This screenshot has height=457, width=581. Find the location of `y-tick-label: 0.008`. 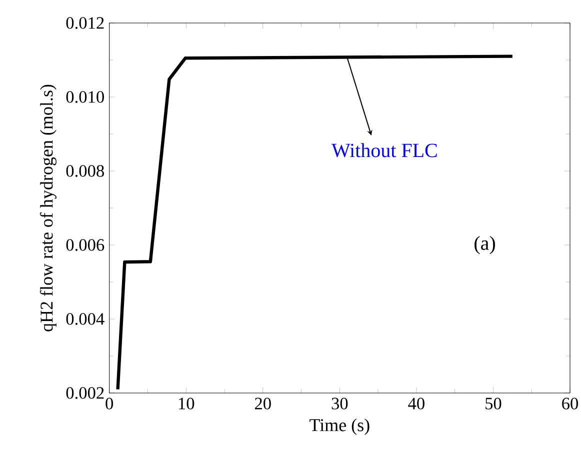

y-tick-label: 0.008 is located at coordinates (85, 171).